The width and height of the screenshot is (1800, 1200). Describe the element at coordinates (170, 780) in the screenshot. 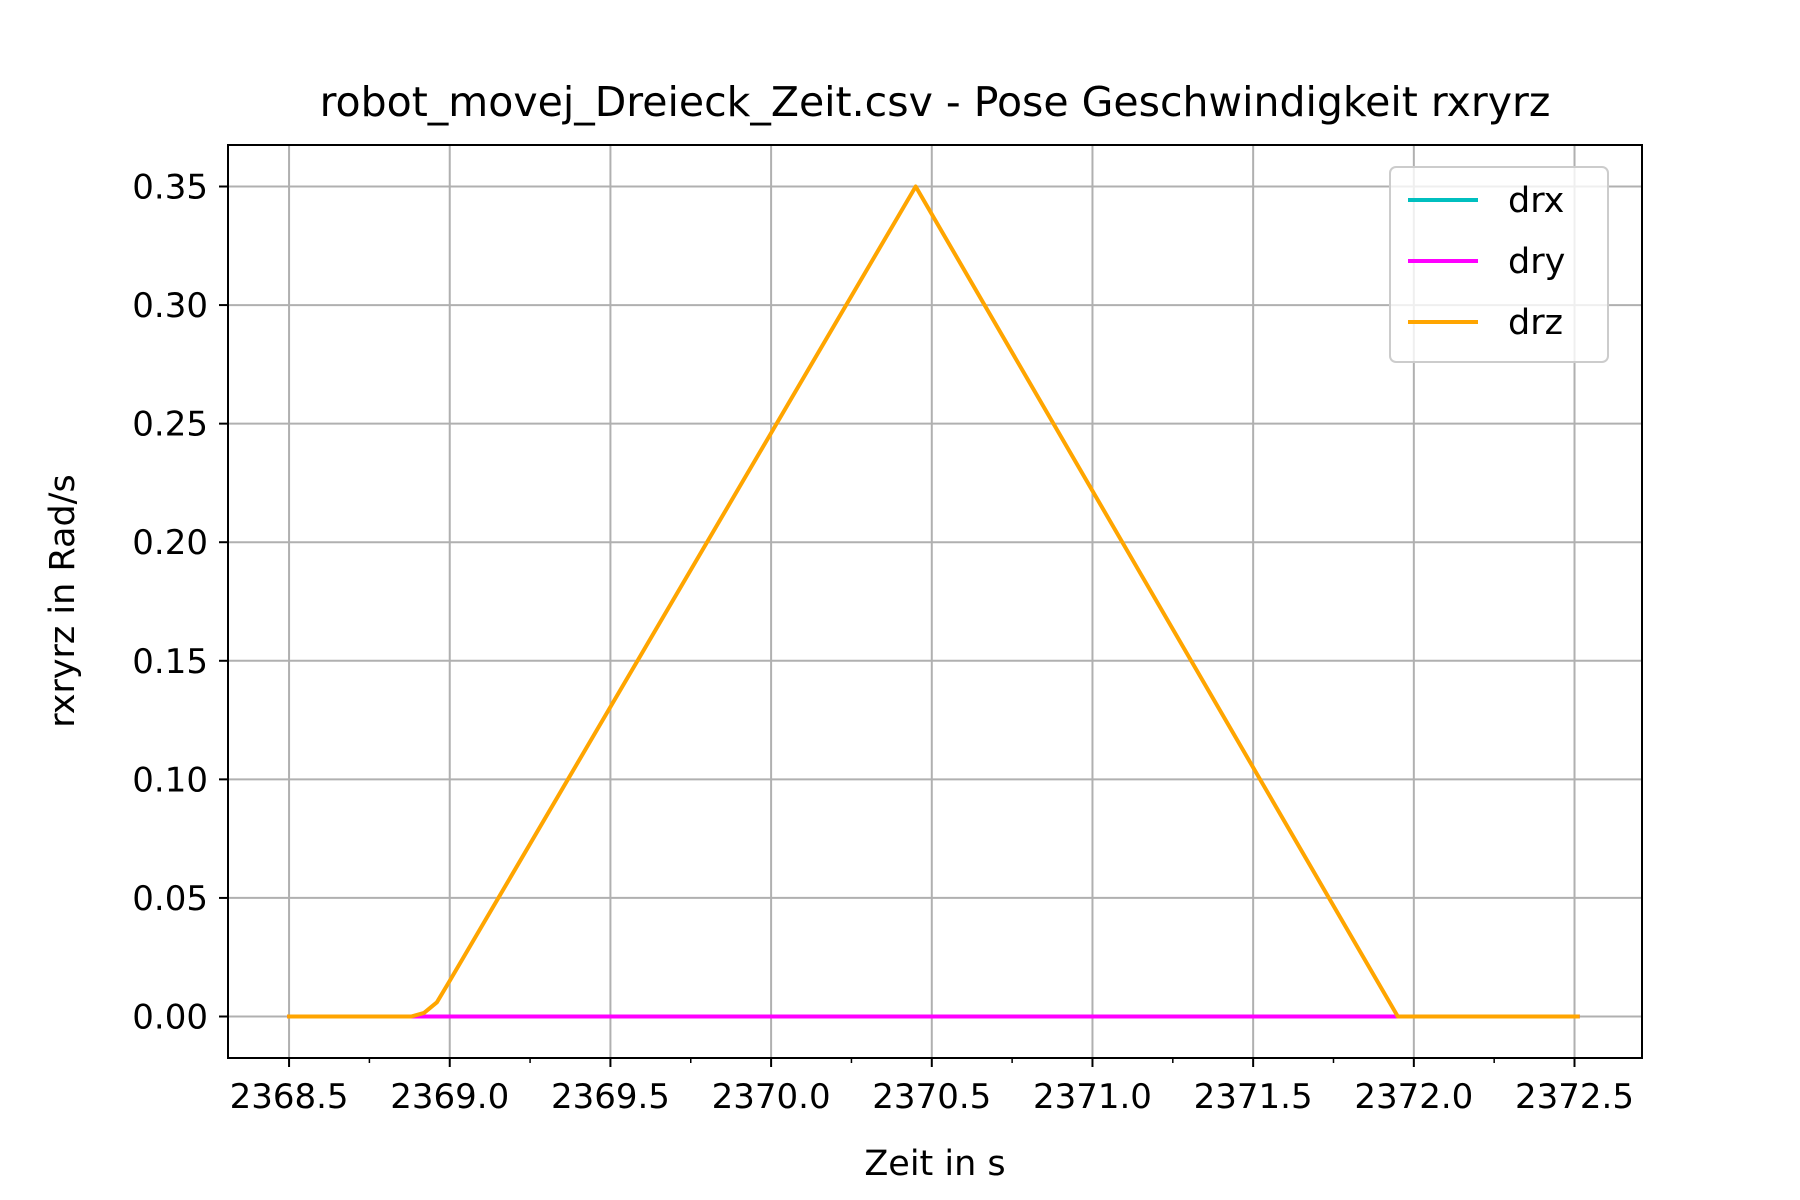

I see `y-tick-label: 0.10` at that location.